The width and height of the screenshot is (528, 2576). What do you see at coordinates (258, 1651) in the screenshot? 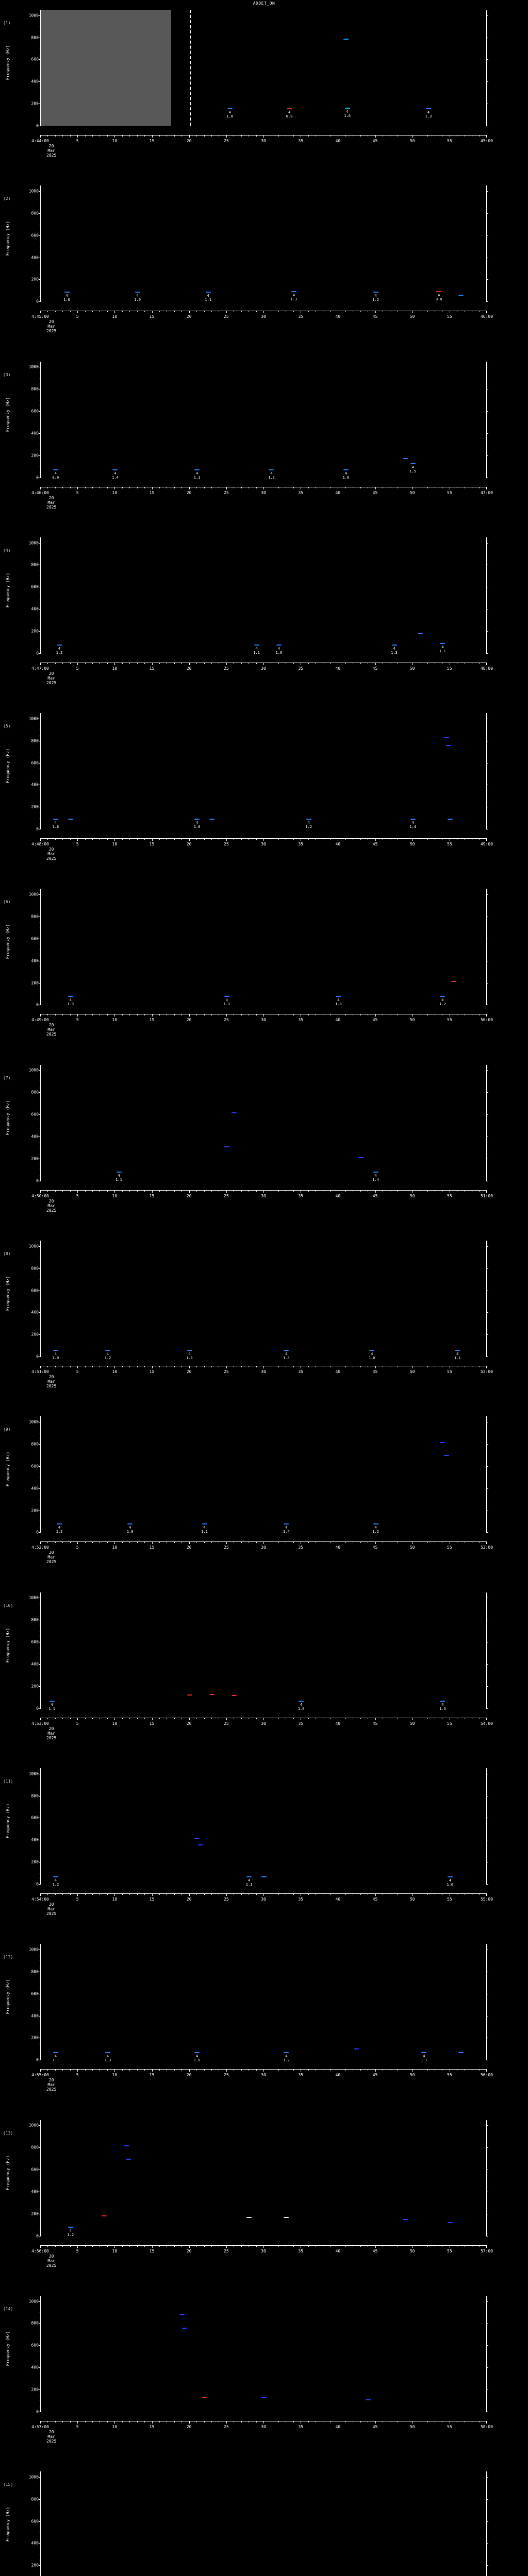
I see `plot-area: 1000 800 600 400 200 0 4 1.1 4 1.0 4 1.3` at bounding box center [258, 1651].